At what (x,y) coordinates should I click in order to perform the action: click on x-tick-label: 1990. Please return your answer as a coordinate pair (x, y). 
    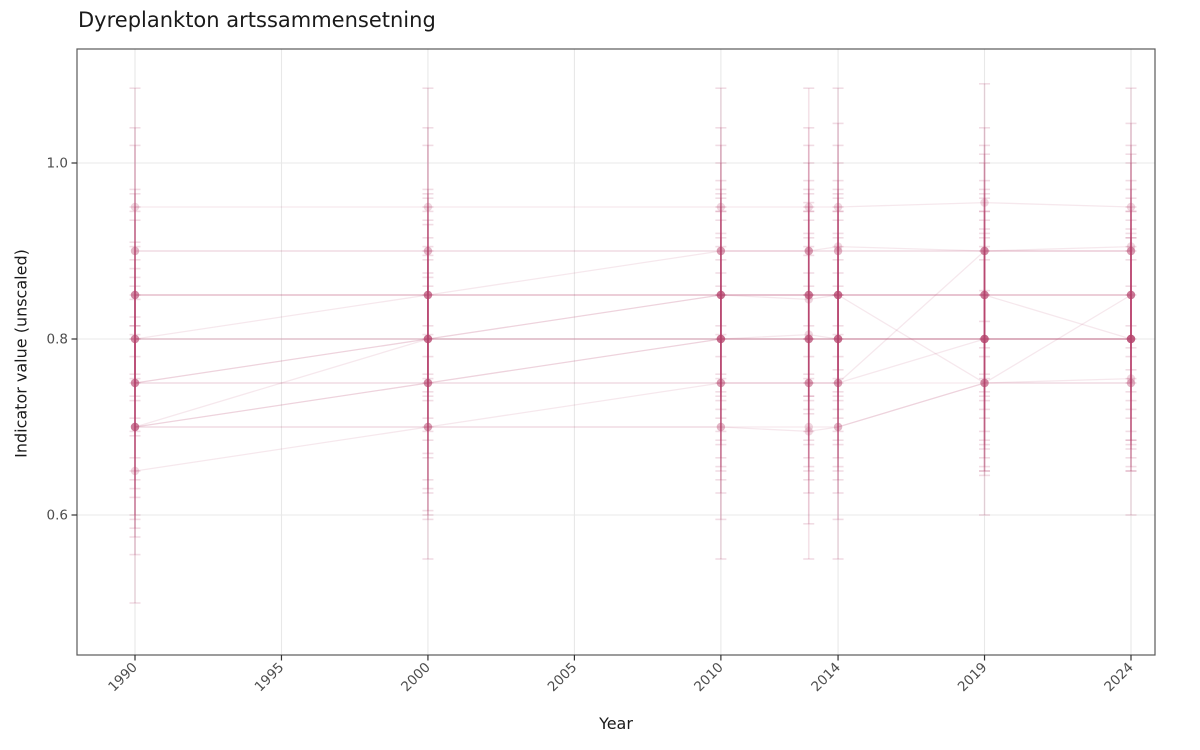
    Looking at the image, I should click on (123, 678).